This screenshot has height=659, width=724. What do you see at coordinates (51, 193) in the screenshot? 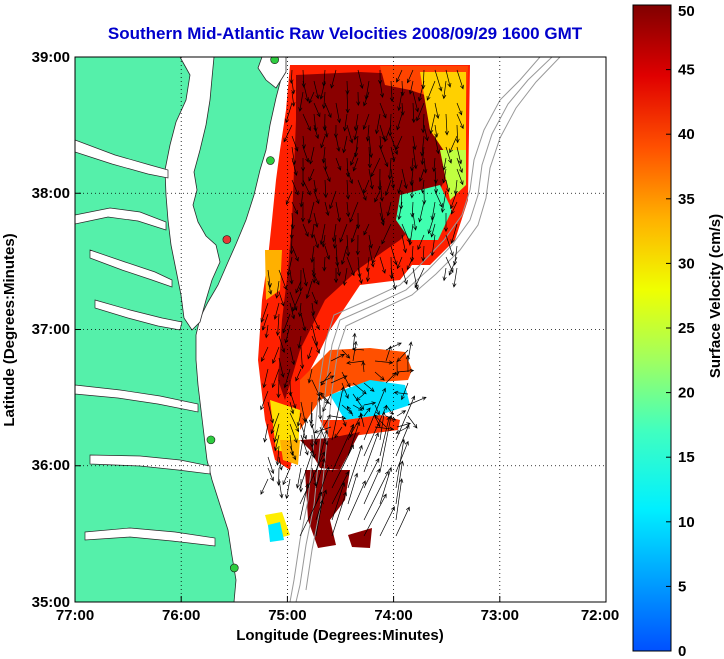
I see `y-tick-label: 38:00` at bounding box center [51, 193].